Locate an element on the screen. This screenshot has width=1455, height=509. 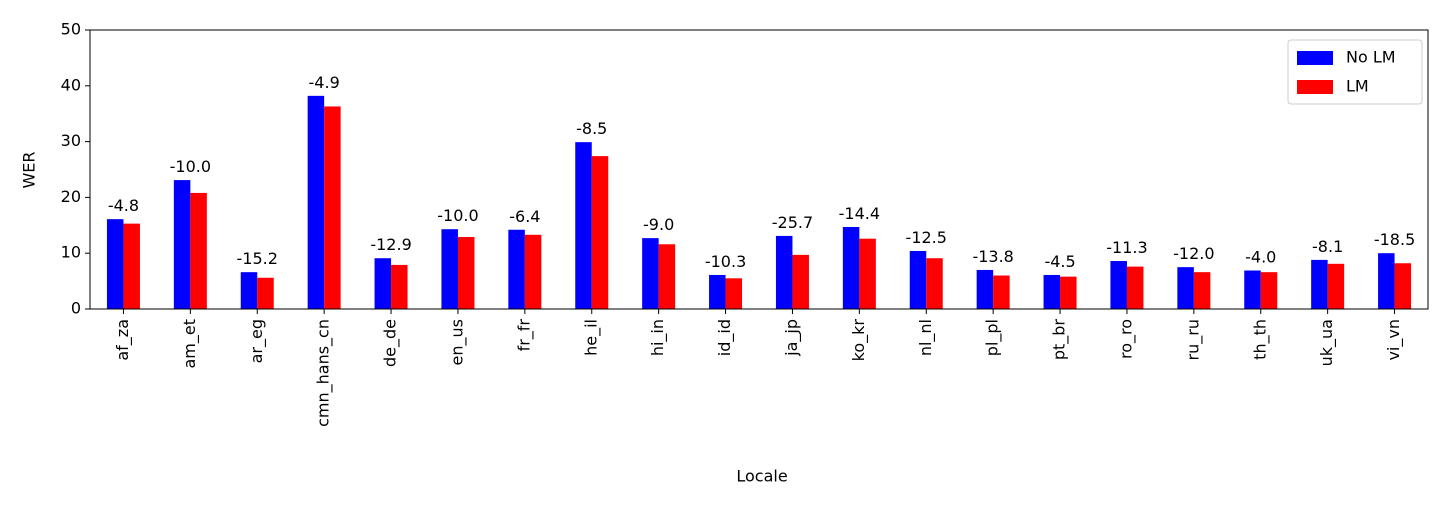
x-tick-label: pl_pl is located at coordinates (993, 337).